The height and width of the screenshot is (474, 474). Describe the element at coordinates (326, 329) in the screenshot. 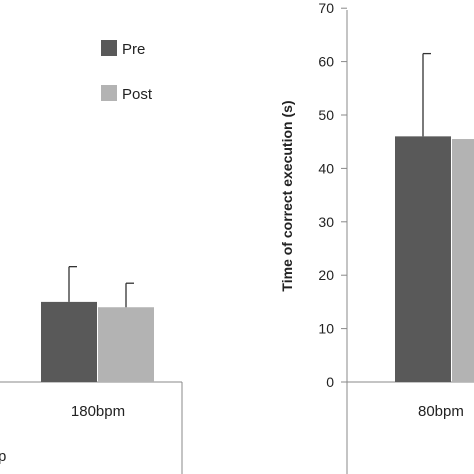

I see `y-tick-label: 10` at that location.